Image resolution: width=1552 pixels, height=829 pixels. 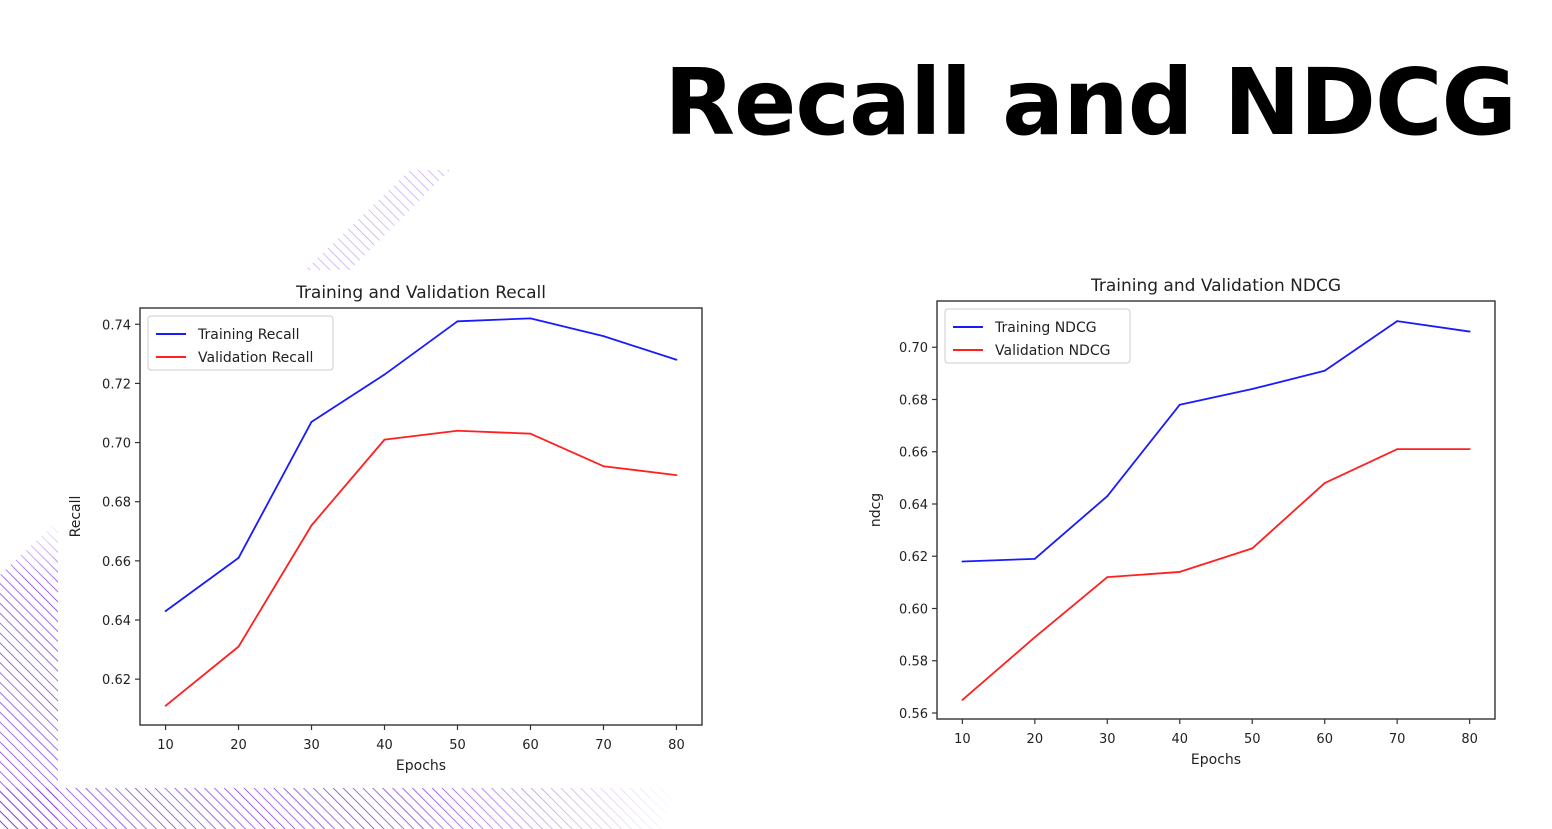 What do you see at coordinates (420, 293) in the screenshot?
I see `chart-title: Training and Validation Recall` at bounding box center [420, 293].